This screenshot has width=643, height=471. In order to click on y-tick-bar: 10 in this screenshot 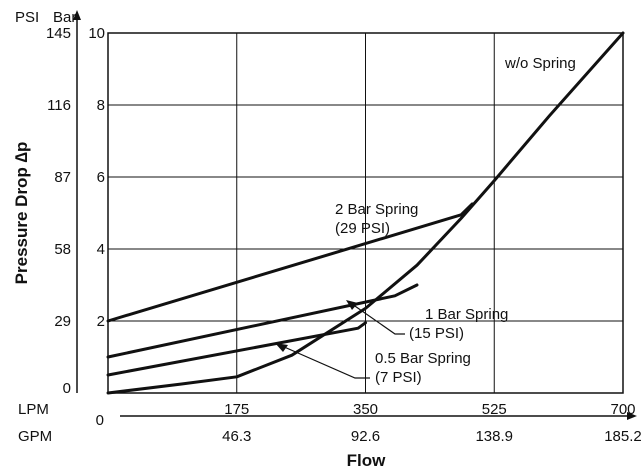, I will do `click(96, 33)`.